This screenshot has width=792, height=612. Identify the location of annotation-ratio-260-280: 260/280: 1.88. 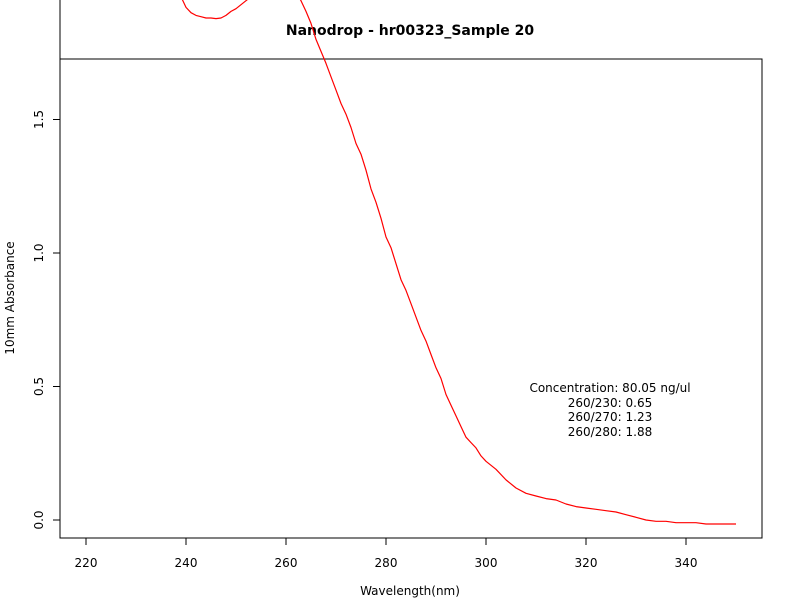
(610, 432).